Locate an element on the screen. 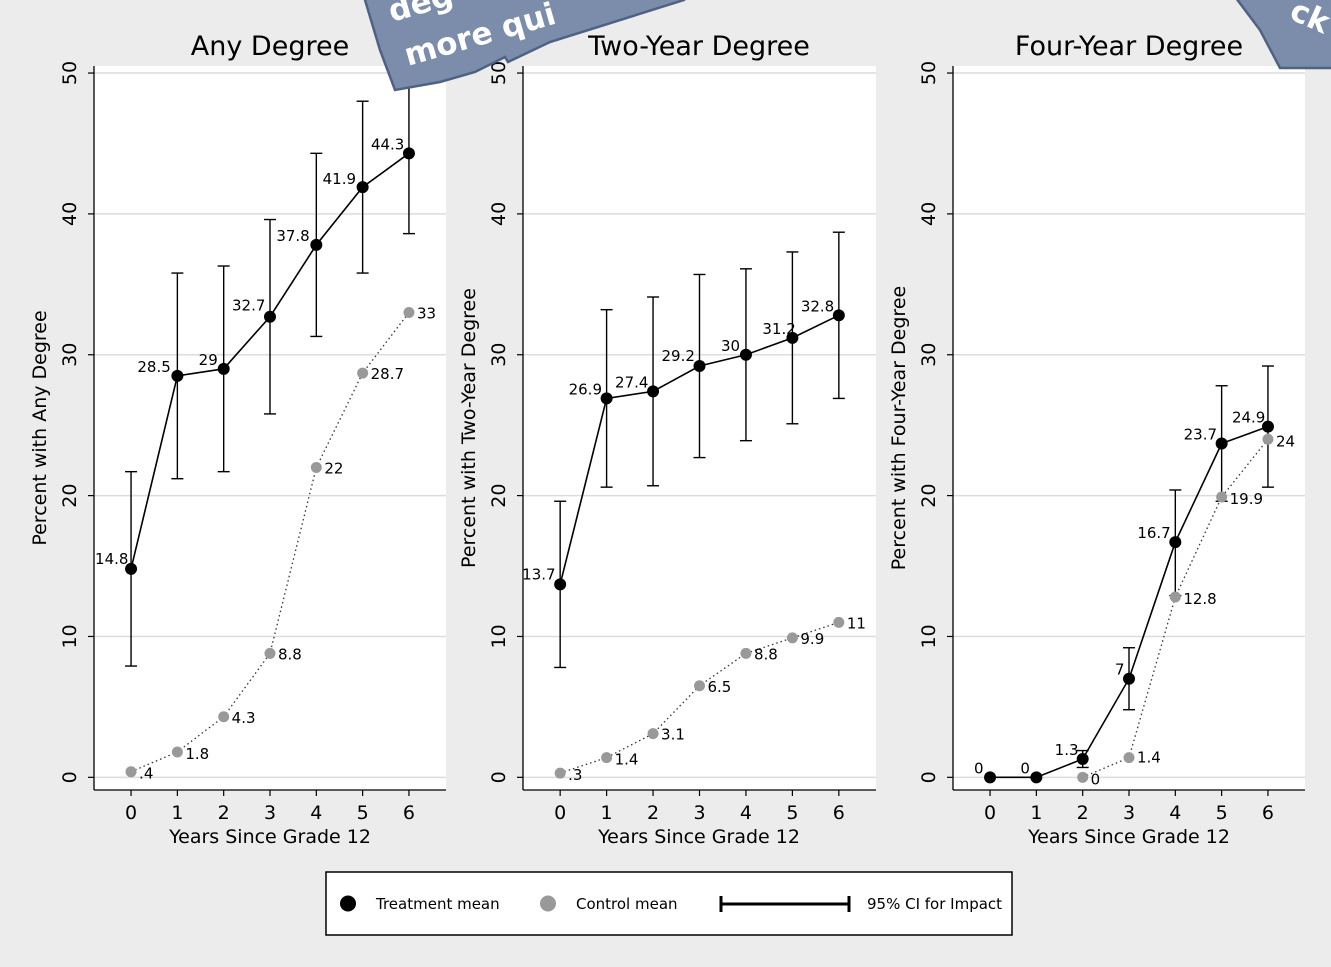 The image size is (1331, 967). legend-control-label: Control mean is located at coordinates (627, 904).